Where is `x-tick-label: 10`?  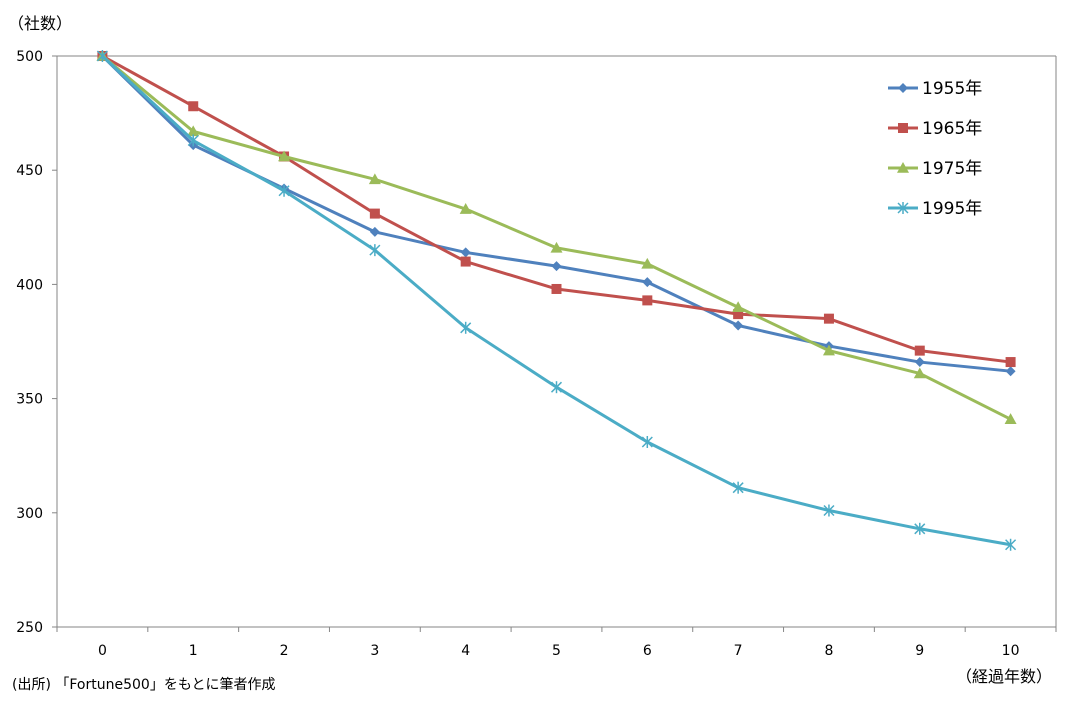
x-tick-label: 10 is located at coordinates (1011, 651).